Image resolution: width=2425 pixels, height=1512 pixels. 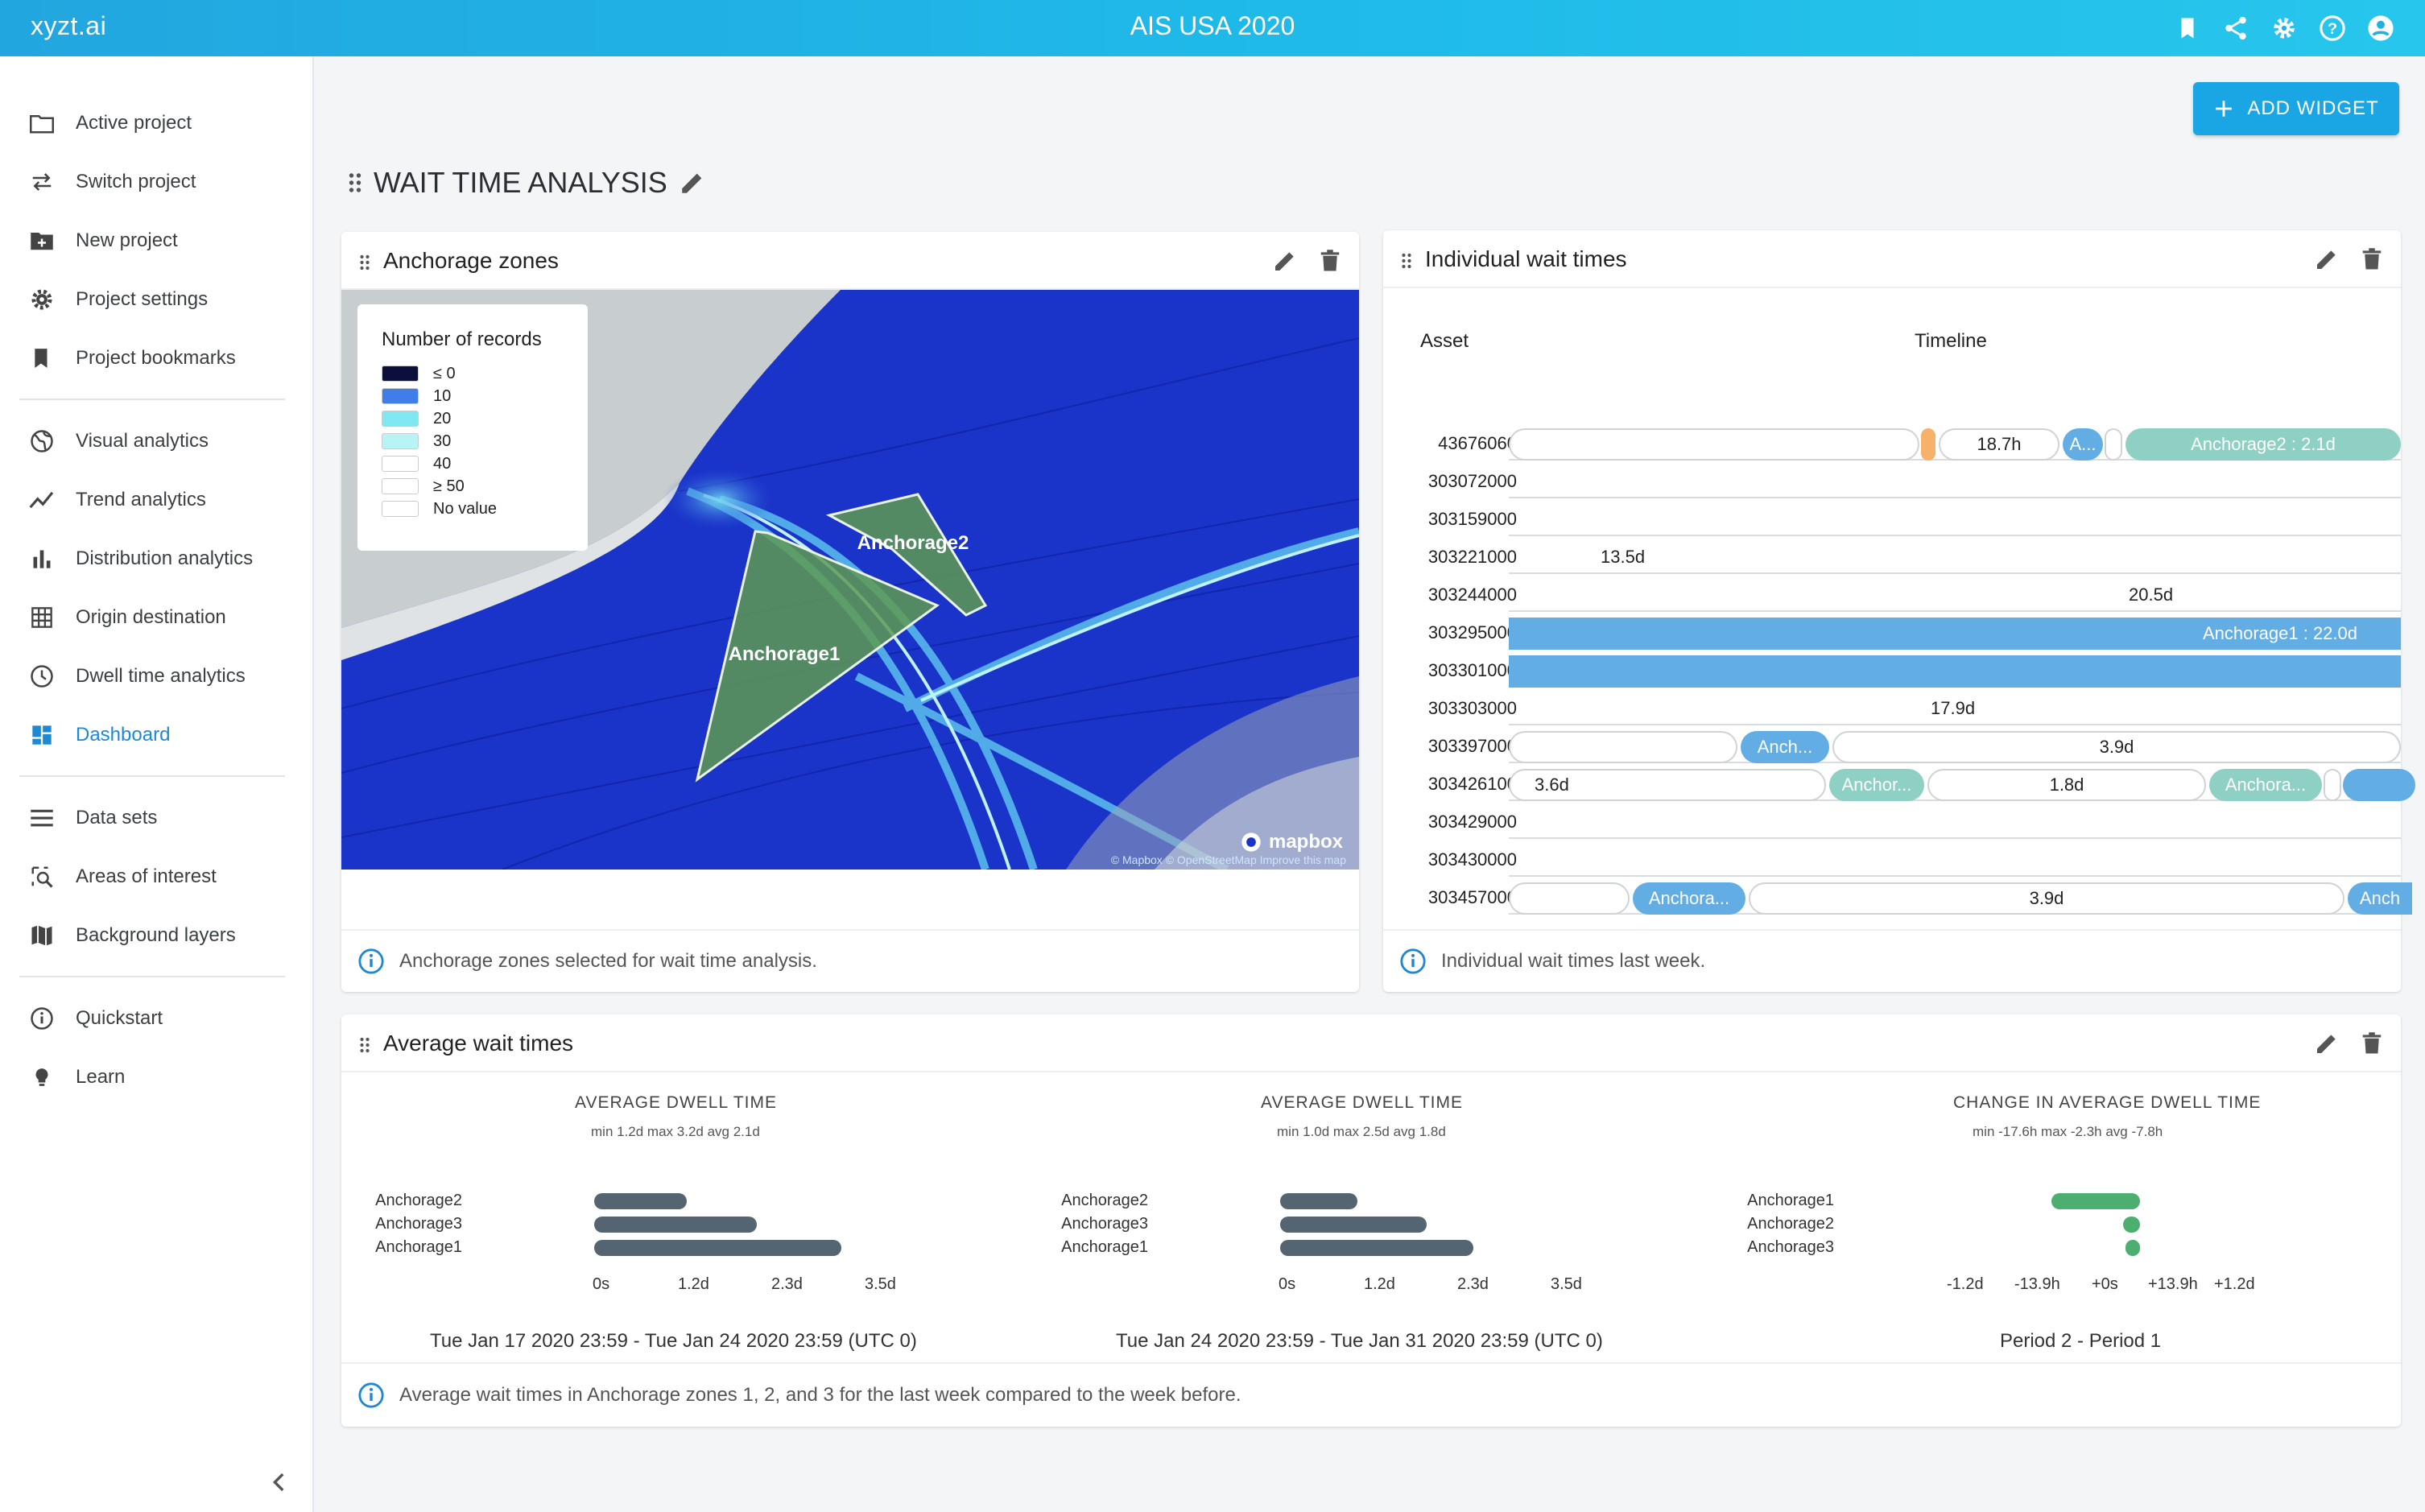 What do you see at coordinates (400, 464) in the screenshot?
I see `legend-swatch` at bounding box center [400, 464].